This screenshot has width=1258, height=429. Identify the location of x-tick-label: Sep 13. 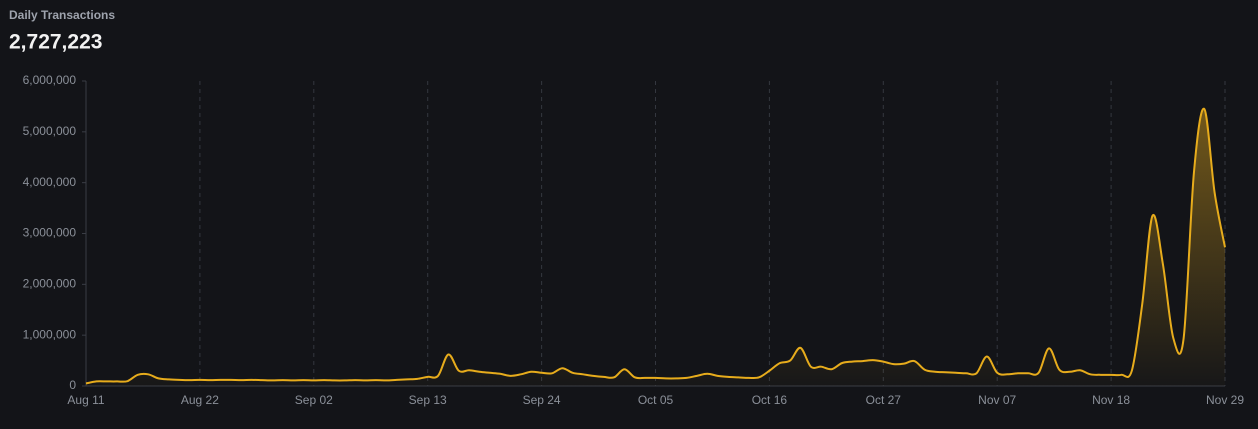
(428, 400).